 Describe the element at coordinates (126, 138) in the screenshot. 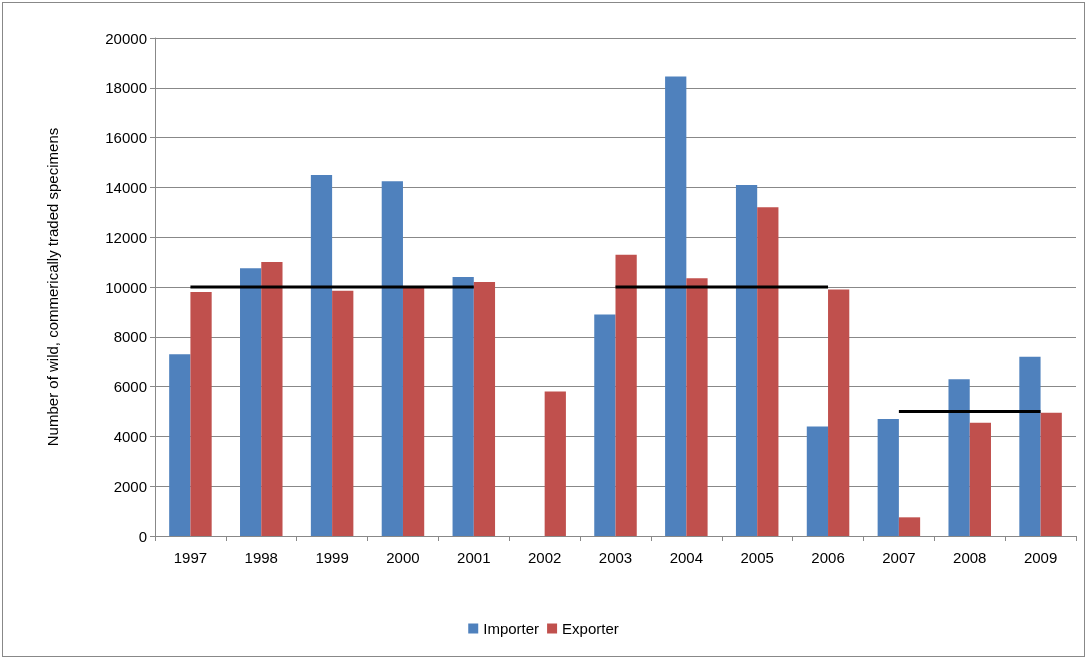

I see `y-tick-label: 16000` at that location.